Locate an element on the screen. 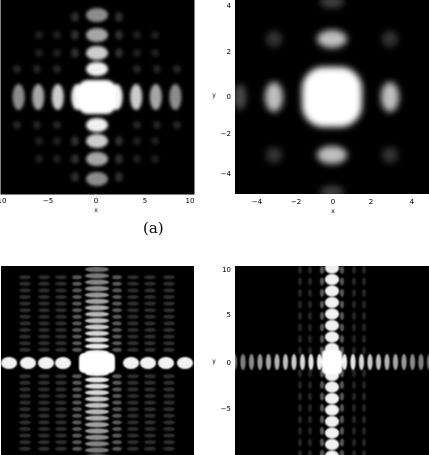 Image resolution: width=429 pixels, height=455 pixels. central-maximum is located at coordinates (97, 97).